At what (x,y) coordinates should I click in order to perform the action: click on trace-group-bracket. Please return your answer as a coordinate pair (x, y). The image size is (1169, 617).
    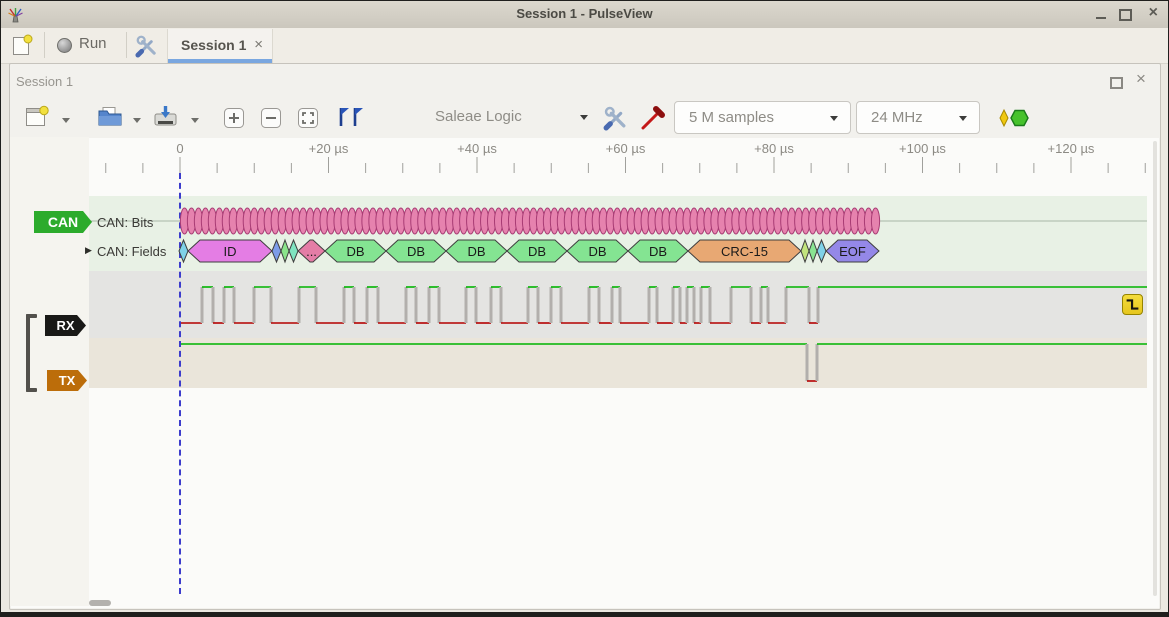
    Looking at the image, I should click on (28, 353).